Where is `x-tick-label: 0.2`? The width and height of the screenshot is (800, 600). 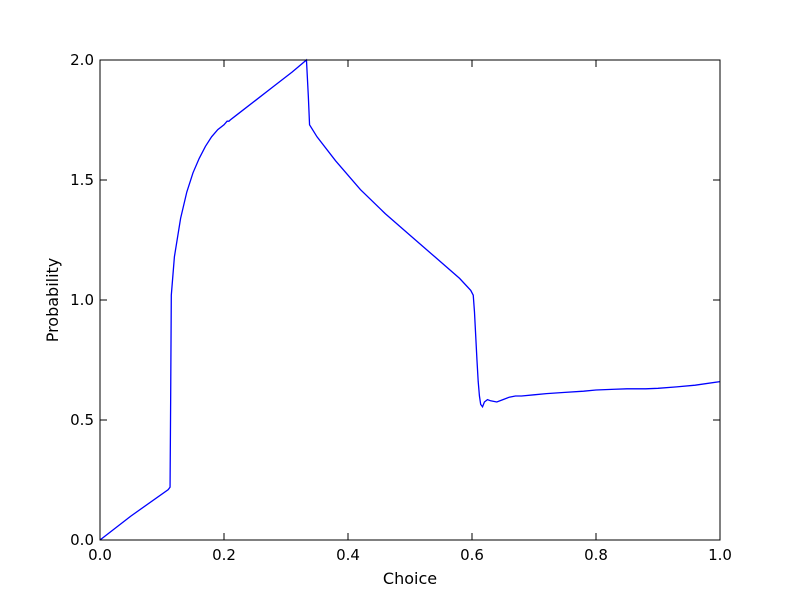
x-tick-label: 0.2 is located at coordinates (224, 555).